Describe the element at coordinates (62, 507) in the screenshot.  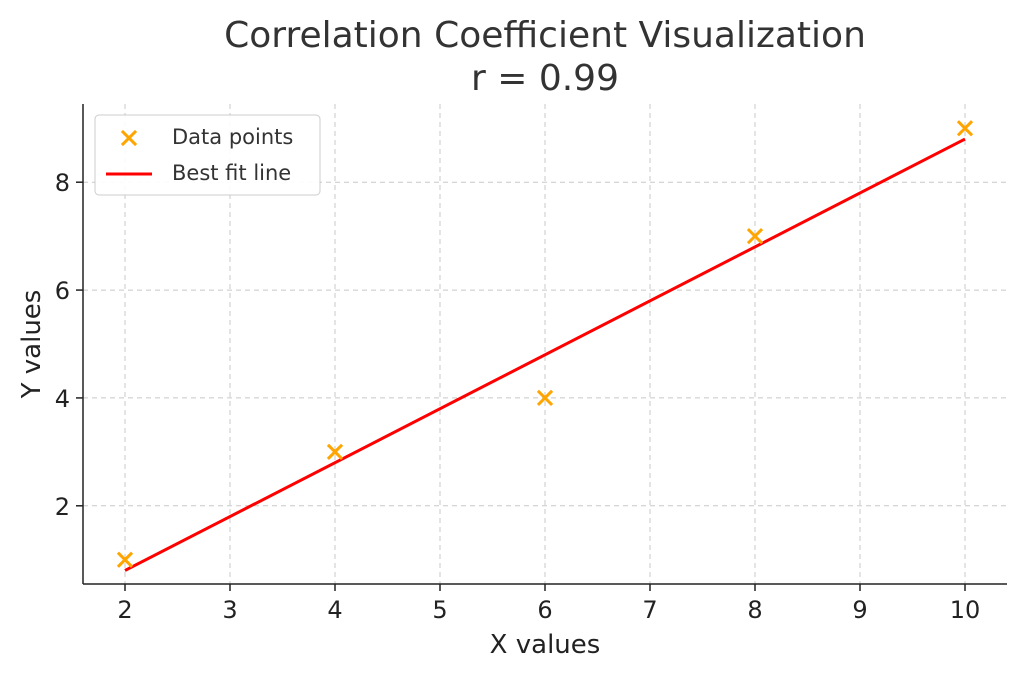
I see `y-tick-label: 2` at that location.